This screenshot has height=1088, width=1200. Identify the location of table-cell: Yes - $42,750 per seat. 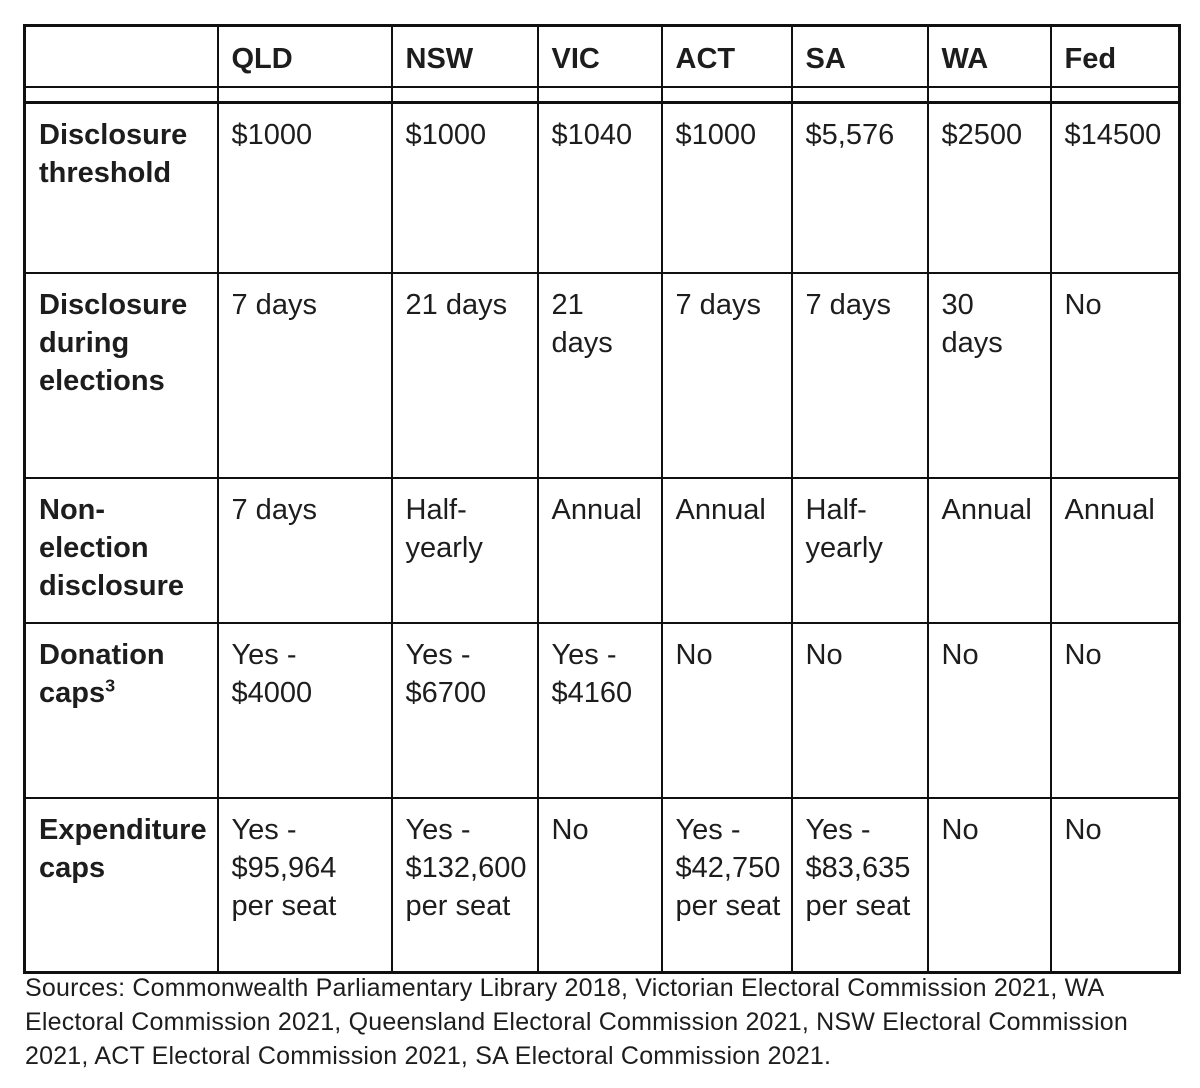
(726, 885).